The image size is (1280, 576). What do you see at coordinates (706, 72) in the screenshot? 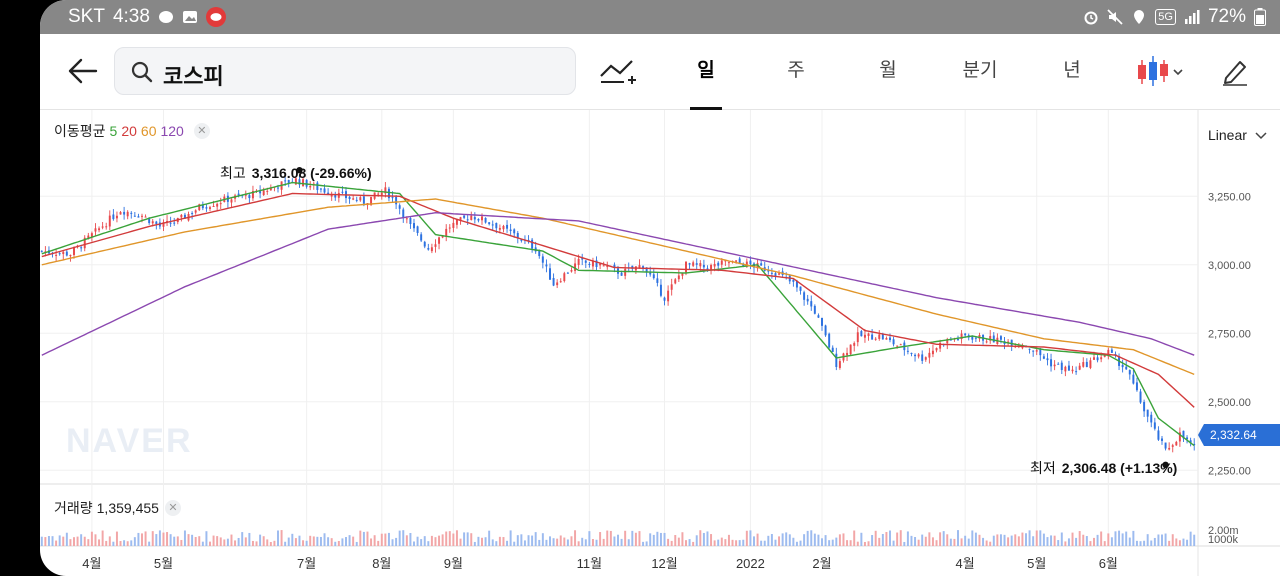
I see `tab-day: 일` at bounding box center [706, 72].